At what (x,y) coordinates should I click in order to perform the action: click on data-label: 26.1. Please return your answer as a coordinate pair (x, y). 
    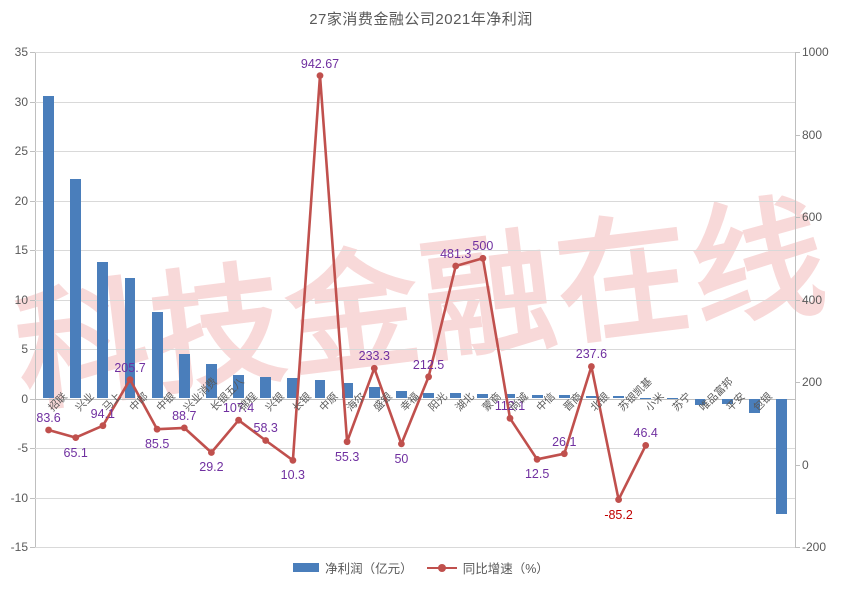
    Looking at the image, I should click on (564, 441).